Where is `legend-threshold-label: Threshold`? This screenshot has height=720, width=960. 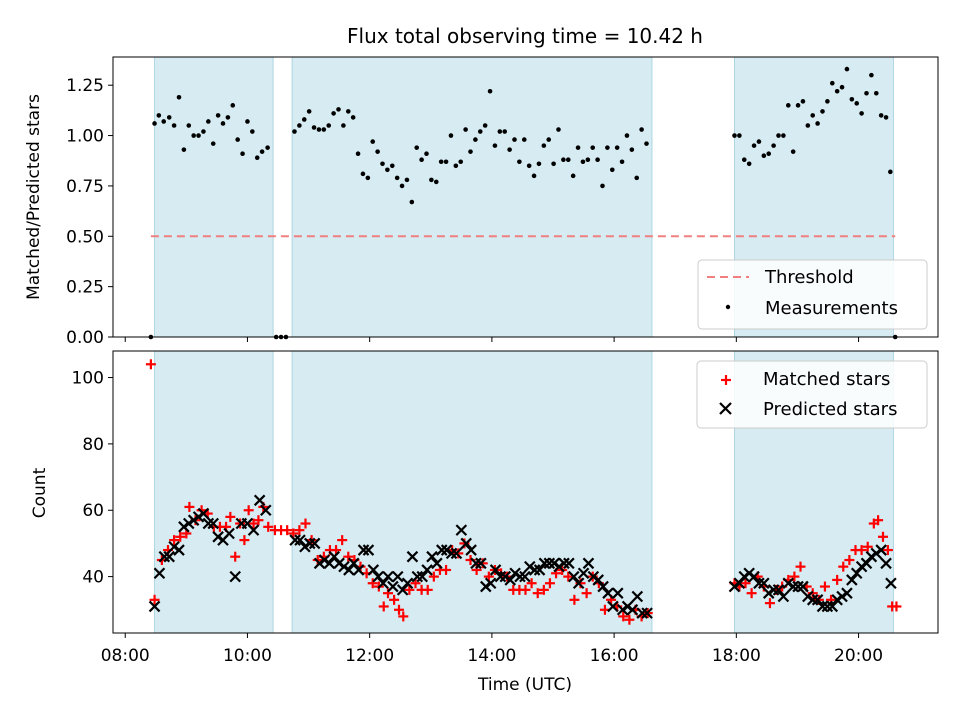
legend-threshold-label: Threshold is located at coordinates (809, 277).